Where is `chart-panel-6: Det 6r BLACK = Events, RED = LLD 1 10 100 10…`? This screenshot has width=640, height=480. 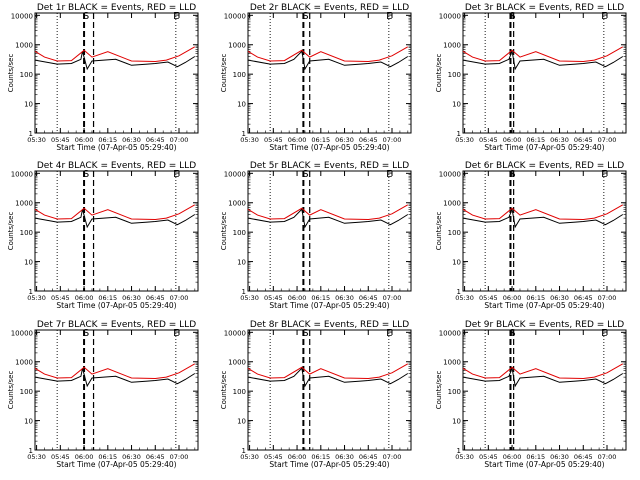 chart-panel-6: Det 6r BLACK = Events, RED = LLD 1 10 100 10… is located at coordinates (531, 235).